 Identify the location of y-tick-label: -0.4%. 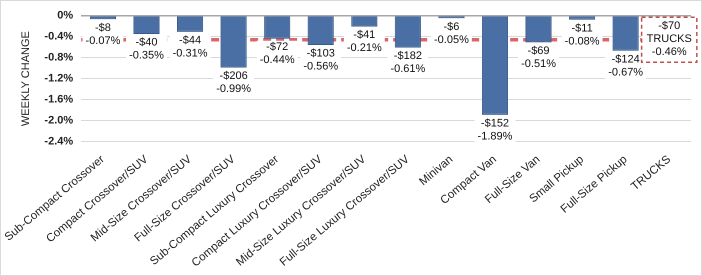
(59, 36).